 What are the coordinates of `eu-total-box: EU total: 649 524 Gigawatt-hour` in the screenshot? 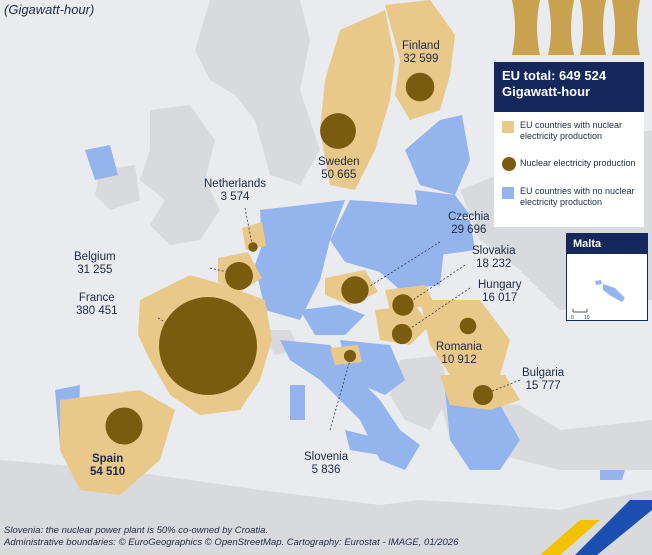 It's located at (569, 87).